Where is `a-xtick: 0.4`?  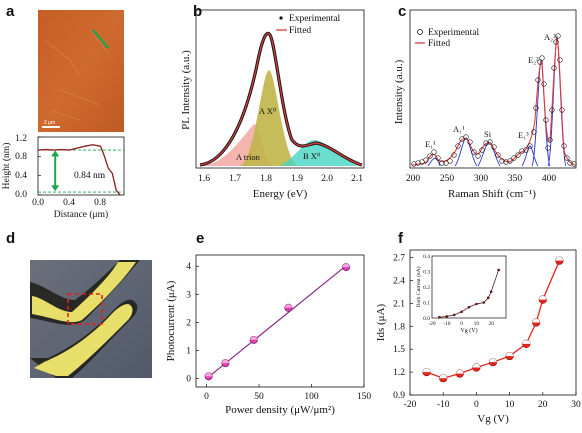
a-xtick: 0.4 is located at coordinates (69, 203).